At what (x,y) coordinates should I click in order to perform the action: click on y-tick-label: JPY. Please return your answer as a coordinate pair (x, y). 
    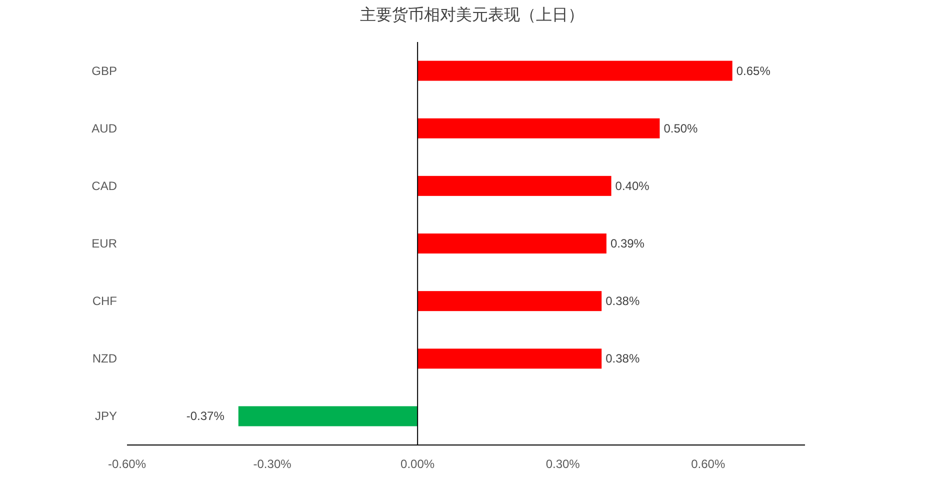
    Looking at the image, I should click on (105, 416).